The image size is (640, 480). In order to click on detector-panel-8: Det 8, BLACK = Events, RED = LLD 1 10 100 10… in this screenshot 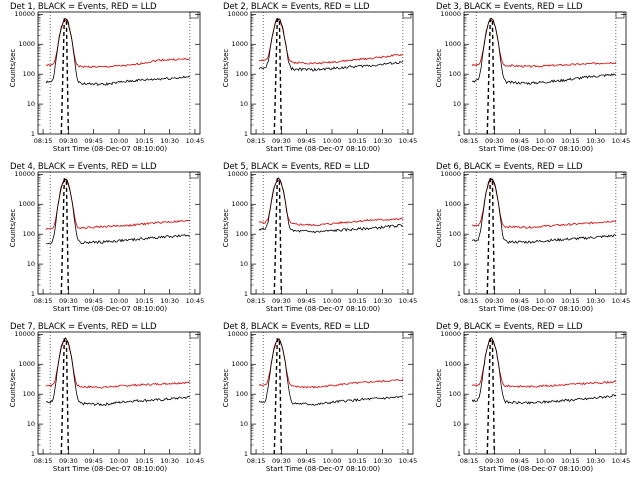, I will do `click(319, 400)`.